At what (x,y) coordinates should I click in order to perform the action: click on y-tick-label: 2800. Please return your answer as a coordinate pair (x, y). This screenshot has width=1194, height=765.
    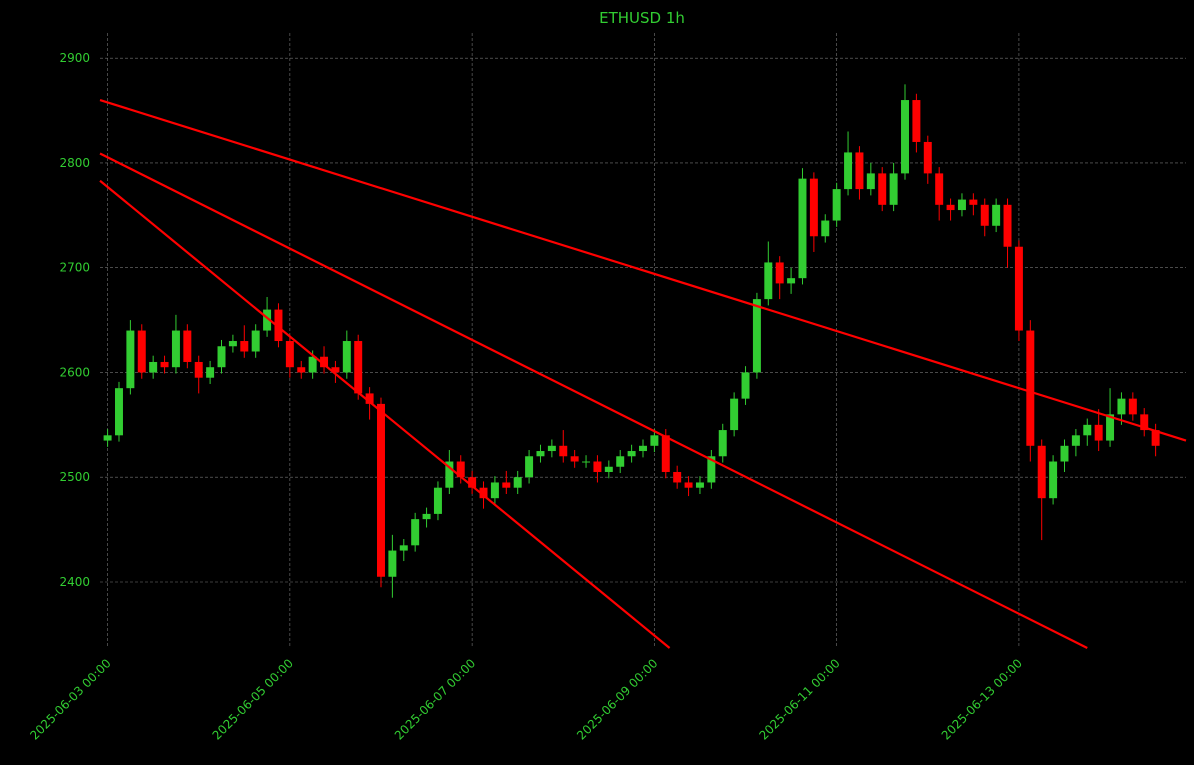
    Looking at the image, I should click on (74, 163).